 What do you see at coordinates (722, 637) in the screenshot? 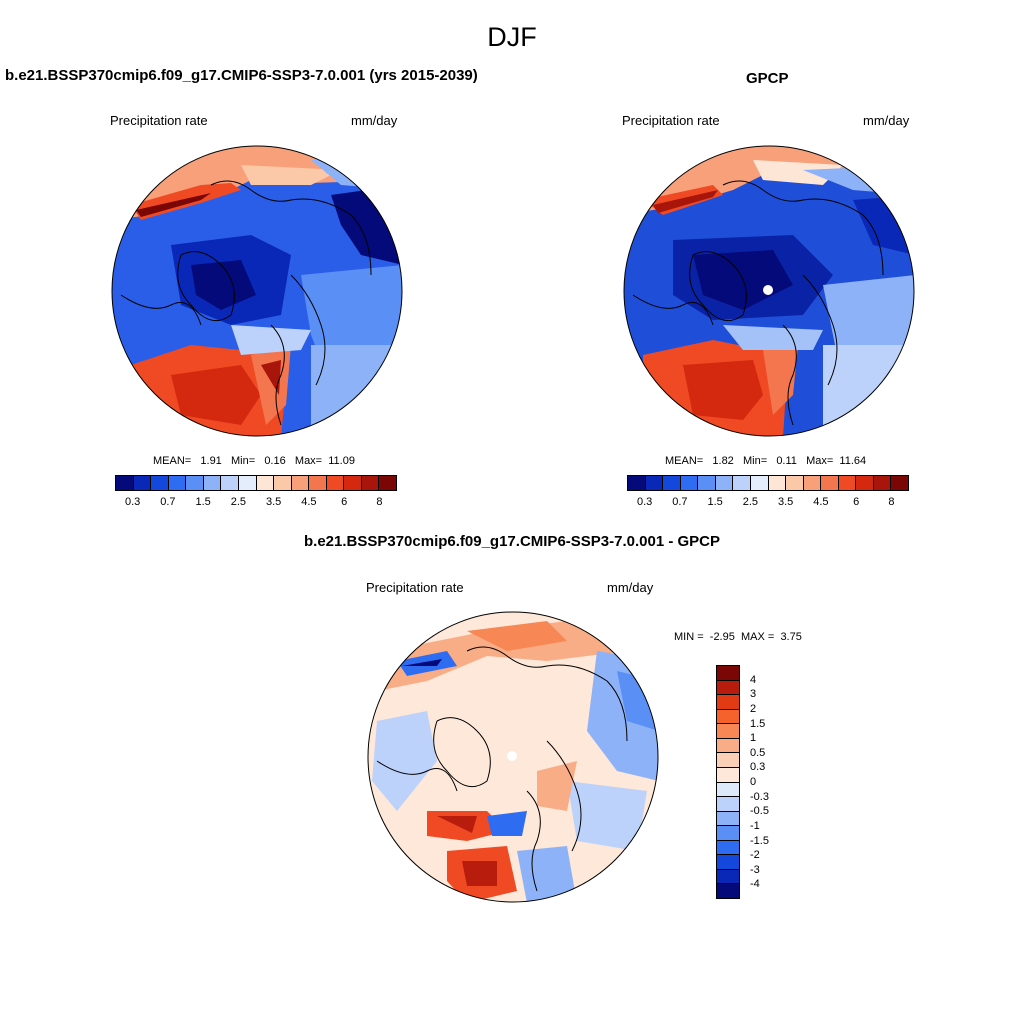
I see `diff-min-value: -2.95` at bounding box center [722, 637].